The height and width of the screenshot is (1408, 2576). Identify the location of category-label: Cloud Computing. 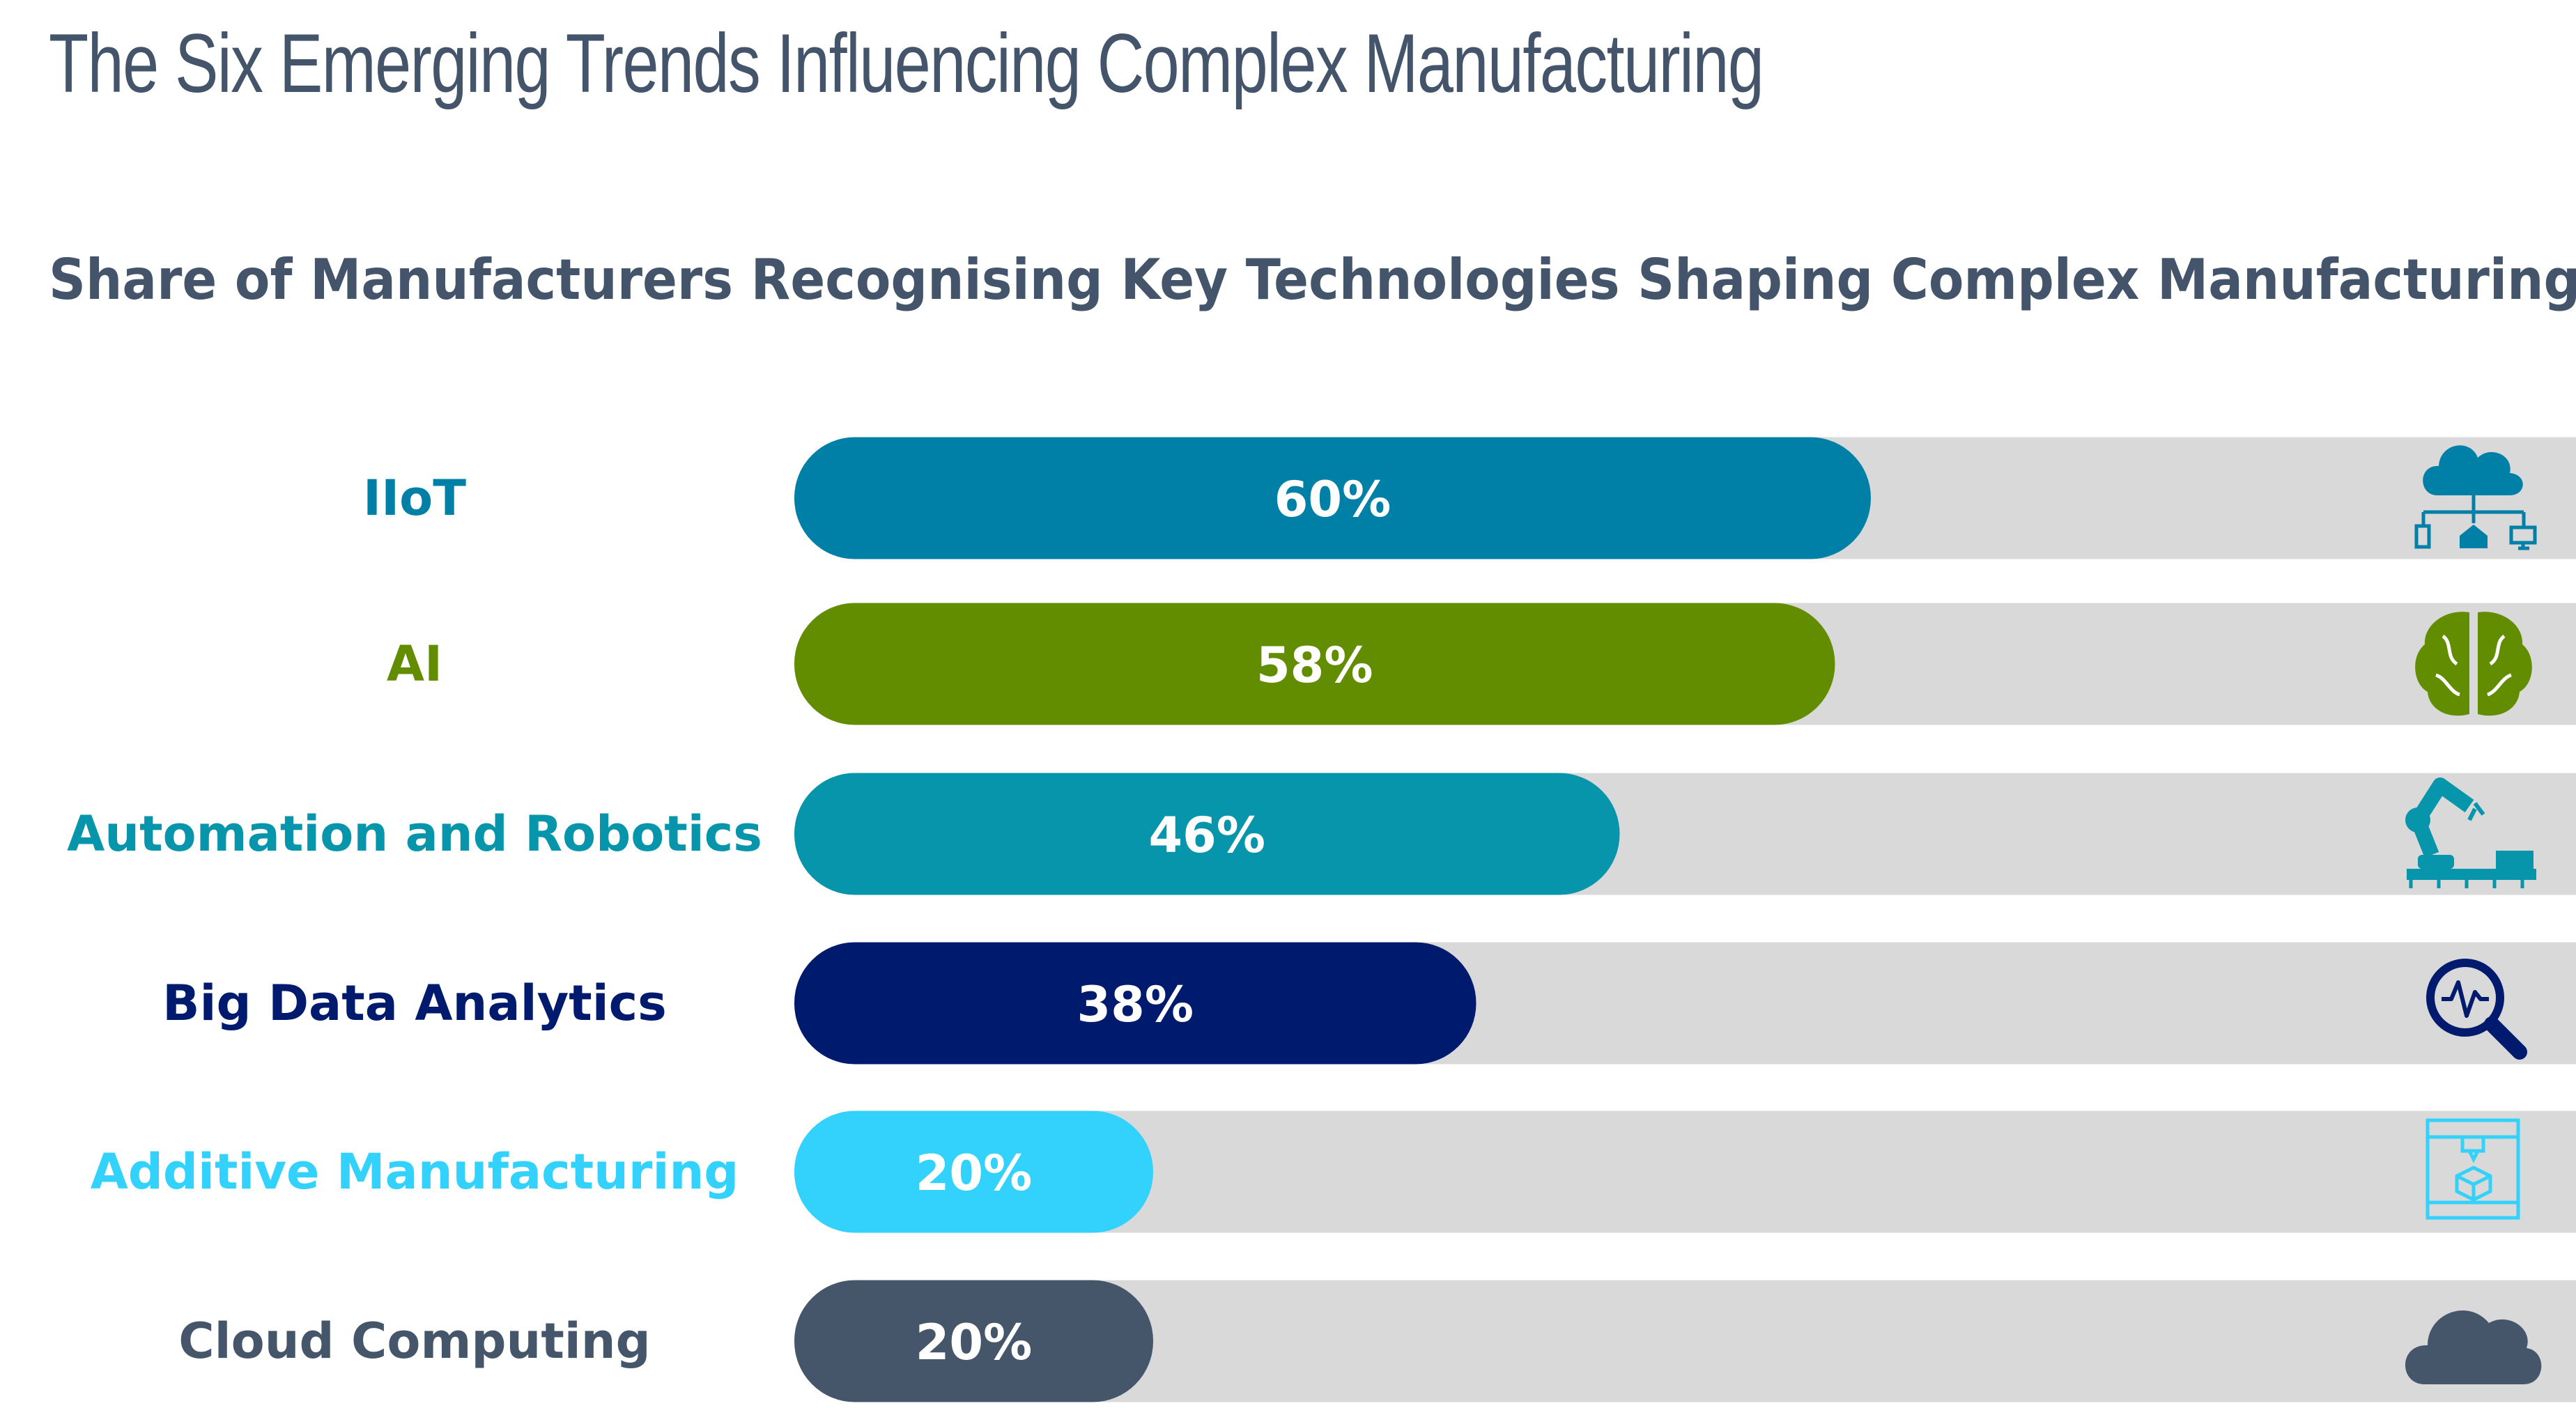
(415, 1341).